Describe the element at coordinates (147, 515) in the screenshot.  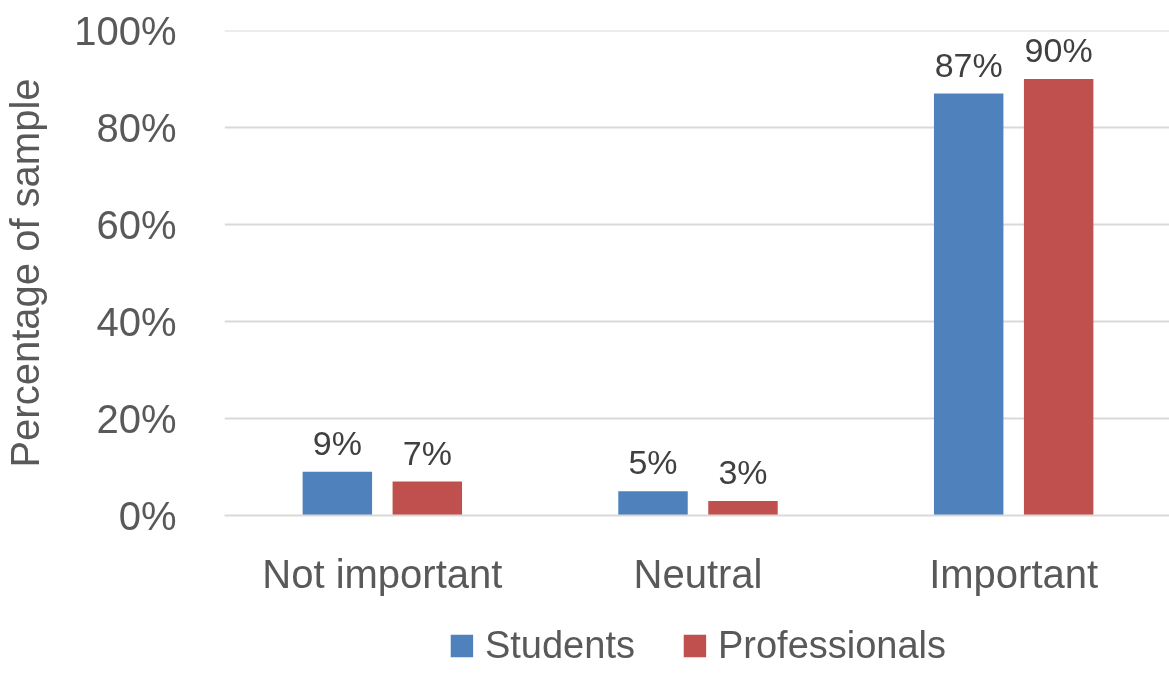
I see `y-tick-label: 0%` at that location.